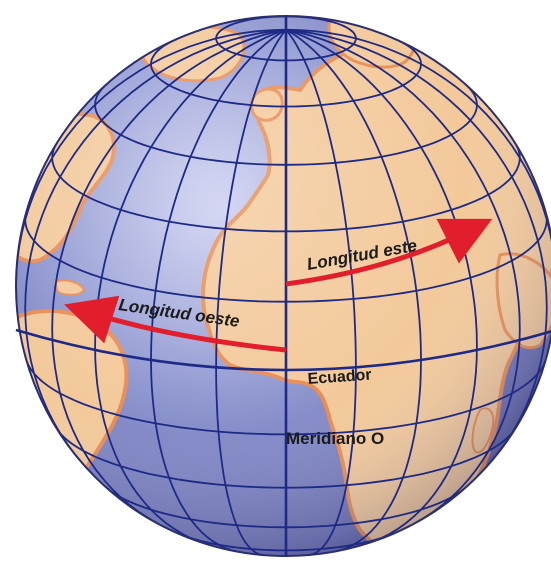 The height and width of the screenshot is (562, 551). I want to click on meridian-label: Meridiano O, so click(335, 438).